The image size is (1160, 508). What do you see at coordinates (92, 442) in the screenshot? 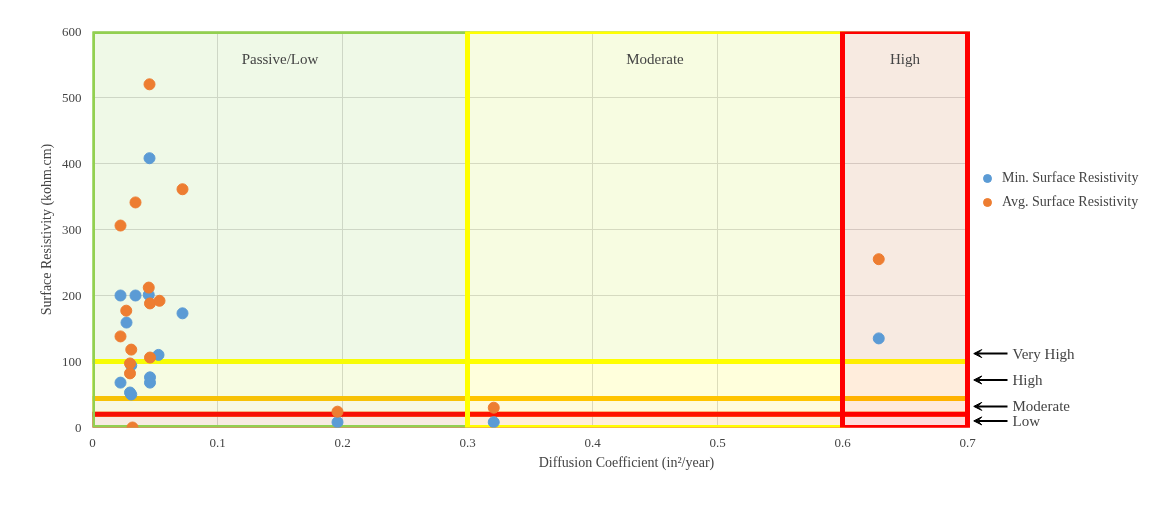
I see `x-tick-label: 0` at bounding box center [92, 442].